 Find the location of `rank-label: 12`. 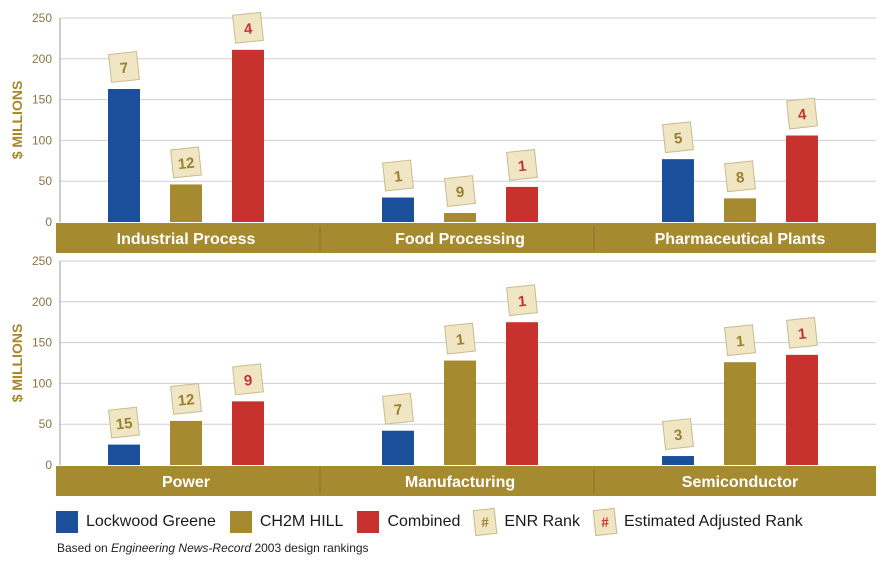

rank-label: 12 is located at coordinates (186, 400).